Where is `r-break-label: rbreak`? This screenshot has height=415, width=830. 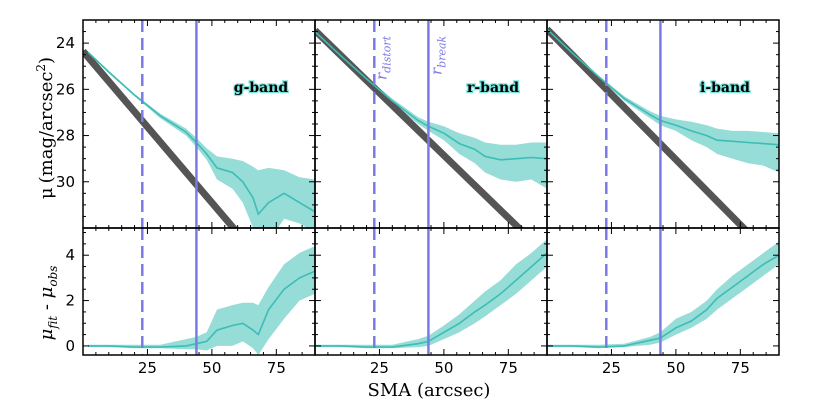 r-break-label: rbreak is located at coordinates (437, 55).